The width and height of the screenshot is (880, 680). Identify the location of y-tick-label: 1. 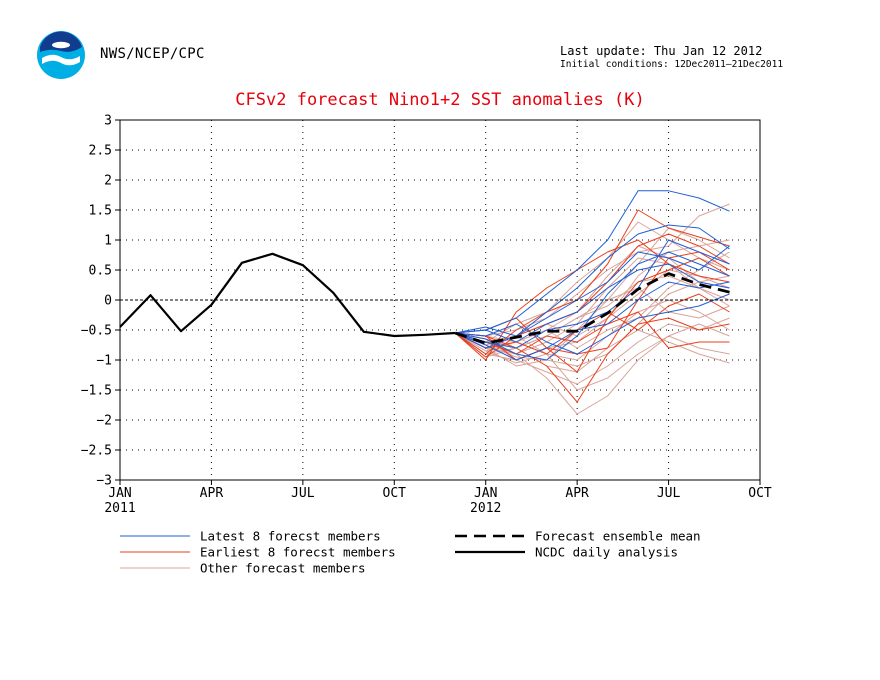
(108, 241).